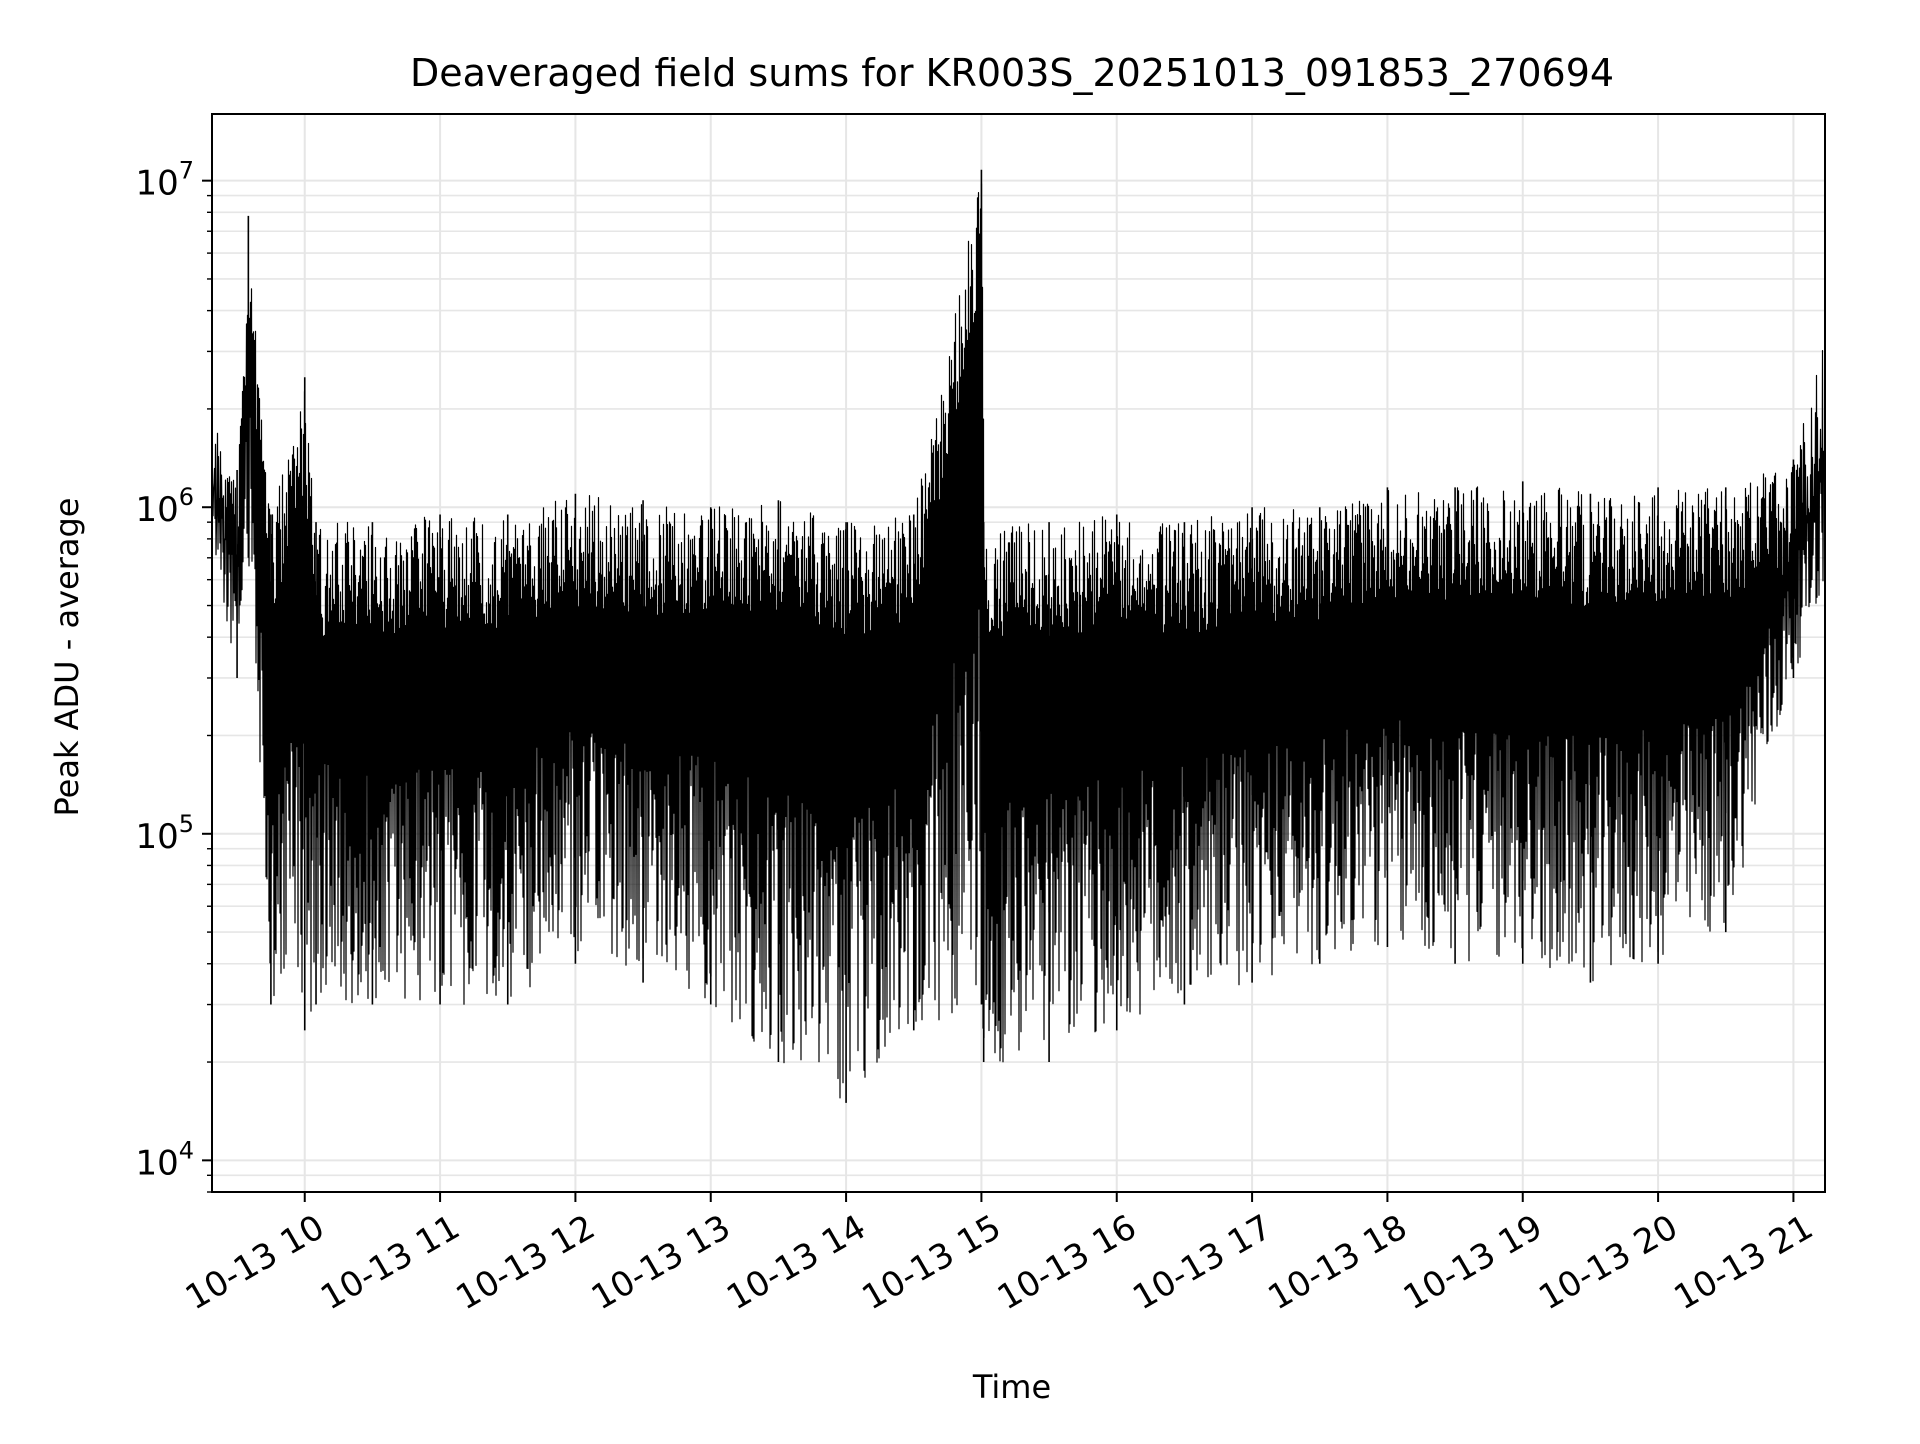  I want to click on y-tick-label: 10⁷, so click(164, 180).